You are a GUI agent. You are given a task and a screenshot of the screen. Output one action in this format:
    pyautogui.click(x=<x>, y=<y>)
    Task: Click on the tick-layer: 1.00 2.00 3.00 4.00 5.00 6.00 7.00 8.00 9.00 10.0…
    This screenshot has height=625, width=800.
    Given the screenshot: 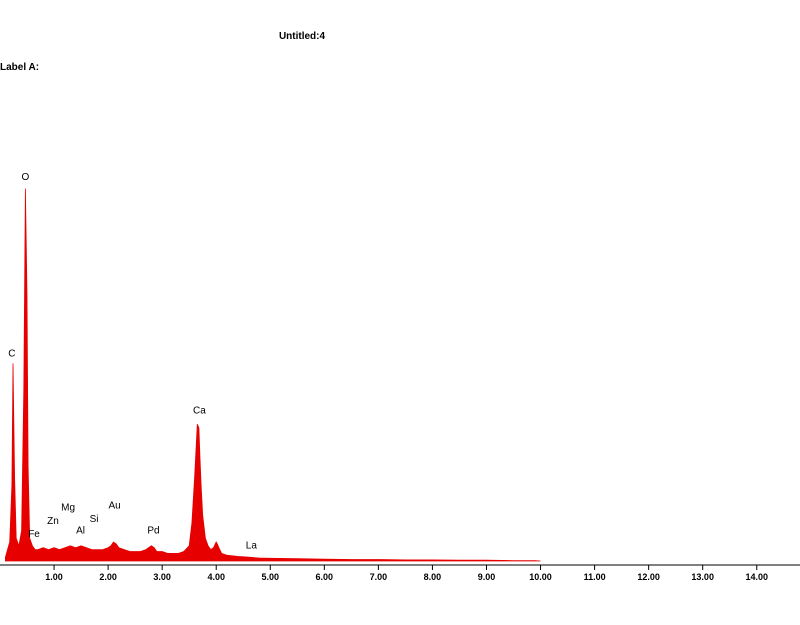 What is the action you would take?
    pyautogui.click(x=406, y=573)
    